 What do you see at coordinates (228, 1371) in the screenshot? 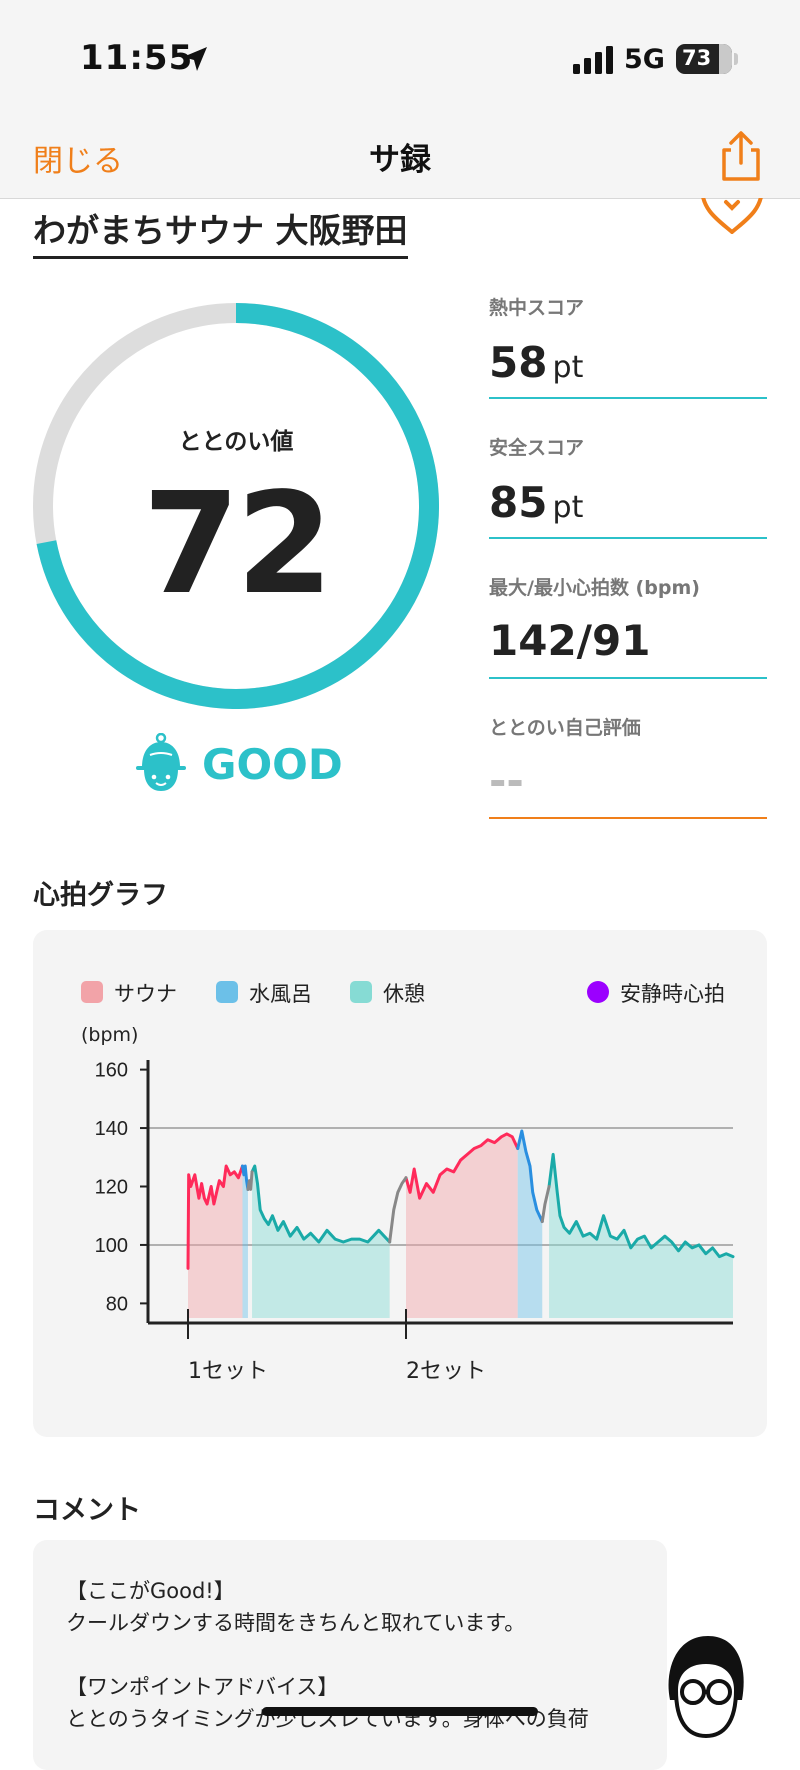
I see `set-marker-label: 1セット` at bounding box center [228, 1371].